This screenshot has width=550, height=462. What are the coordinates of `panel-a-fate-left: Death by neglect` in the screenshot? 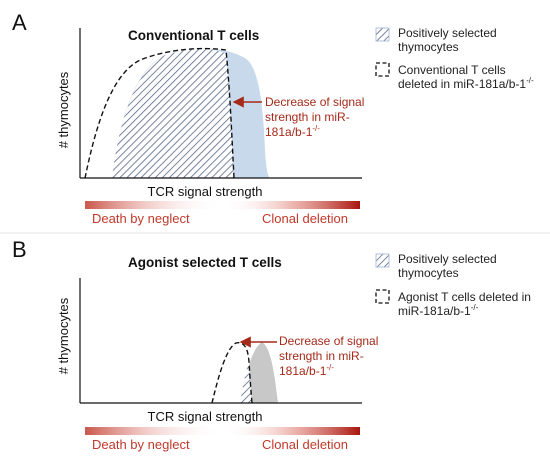 It's located at (141, 218).